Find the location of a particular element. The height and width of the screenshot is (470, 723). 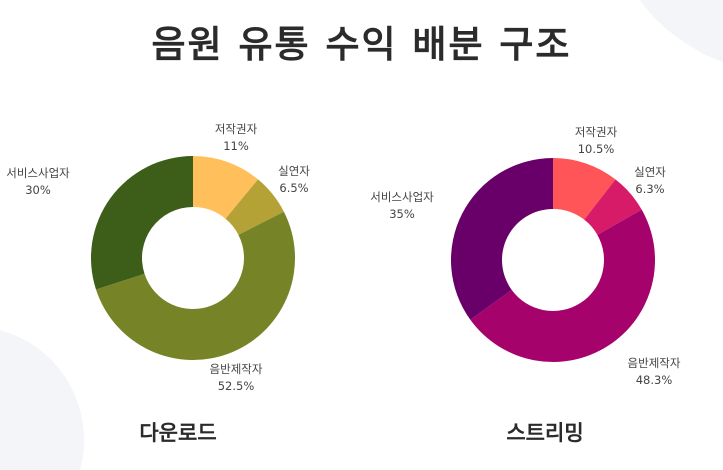

streaming-label-category-1: 저작권자 is located at coordinates (596, 132).